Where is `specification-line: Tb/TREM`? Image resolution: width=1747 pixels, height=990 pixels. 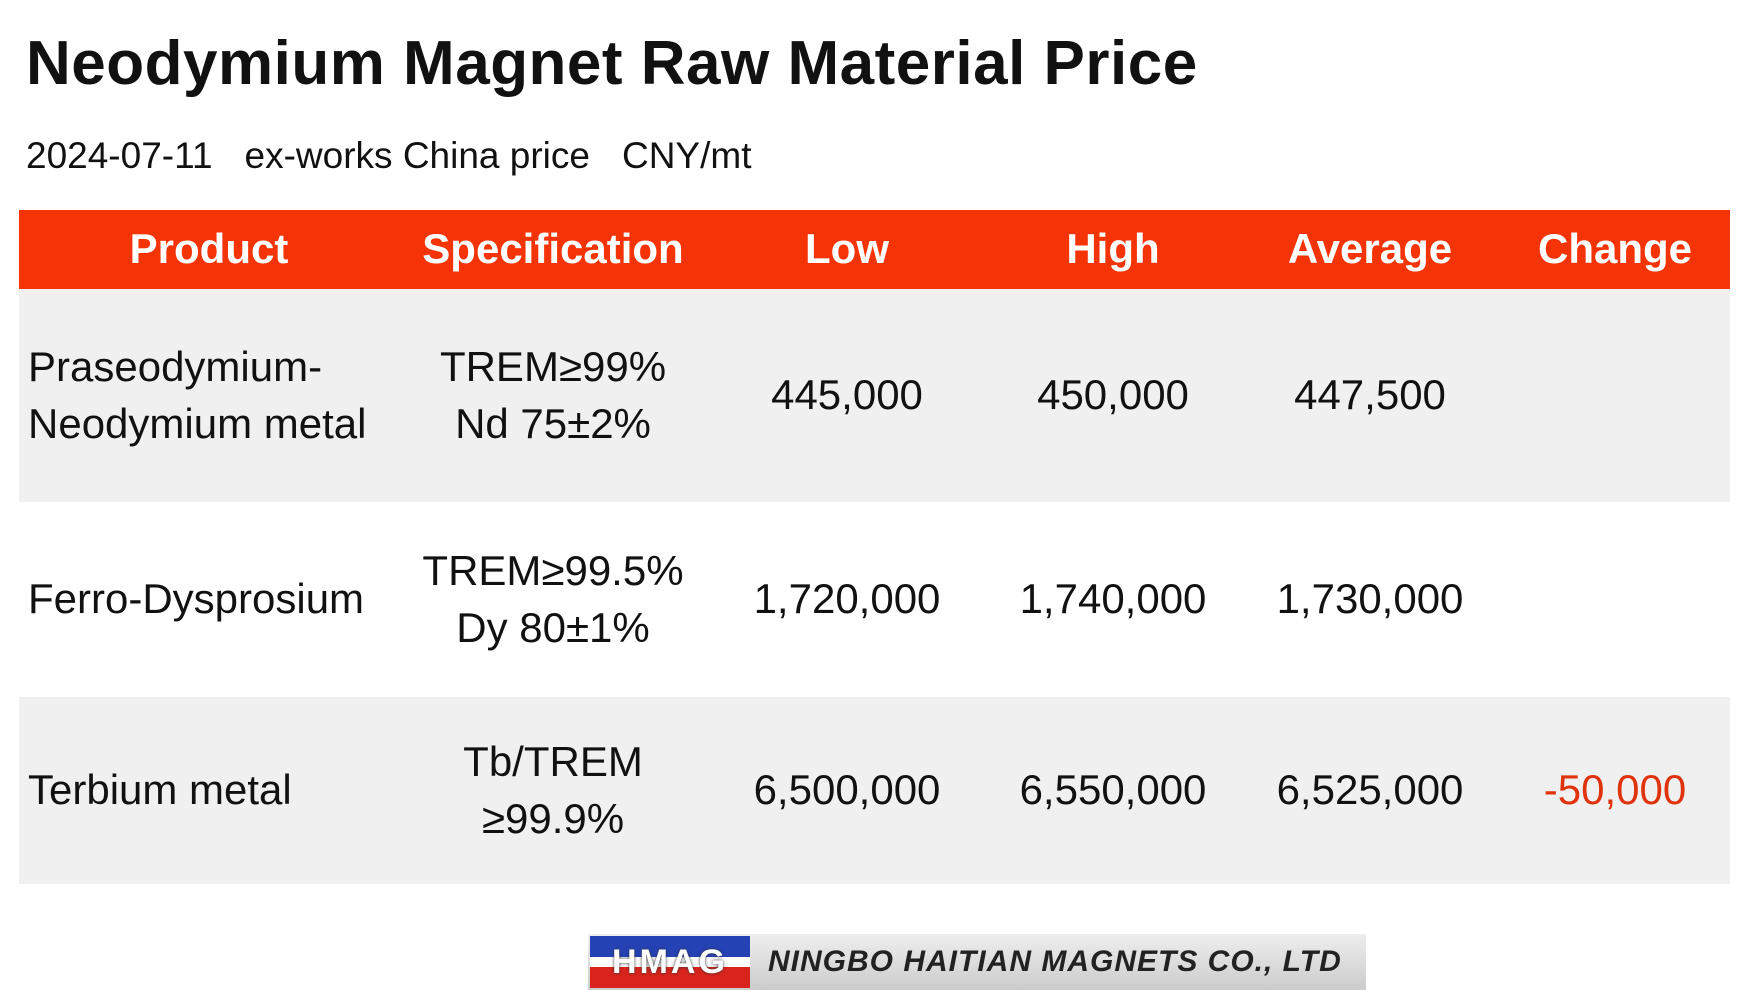 specification-line: Tb/TREM is located at coordinates (553, 761).